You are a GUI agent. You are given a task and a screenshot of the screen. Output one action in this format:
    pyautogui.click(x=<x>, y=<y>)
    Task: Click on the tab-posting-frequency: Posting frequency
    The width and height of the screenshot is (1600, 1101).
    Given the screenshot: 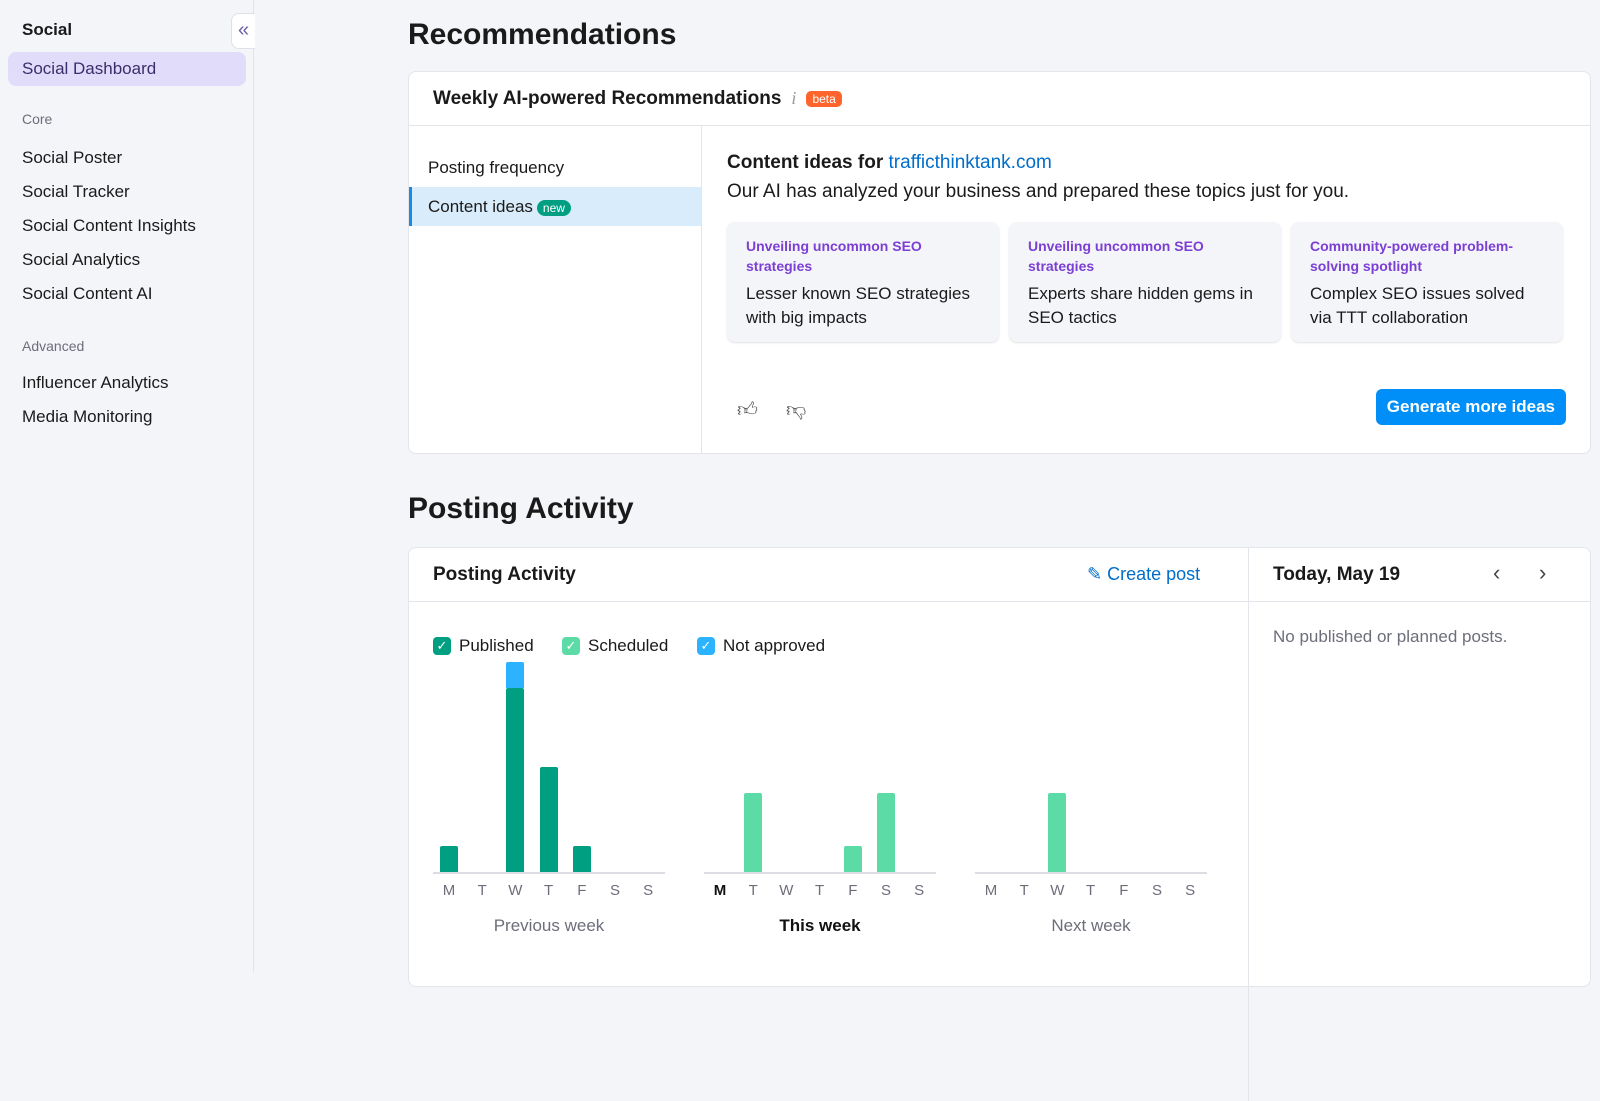 What is the action you would take?
    pyautogui.click(x=496, y=167)
    